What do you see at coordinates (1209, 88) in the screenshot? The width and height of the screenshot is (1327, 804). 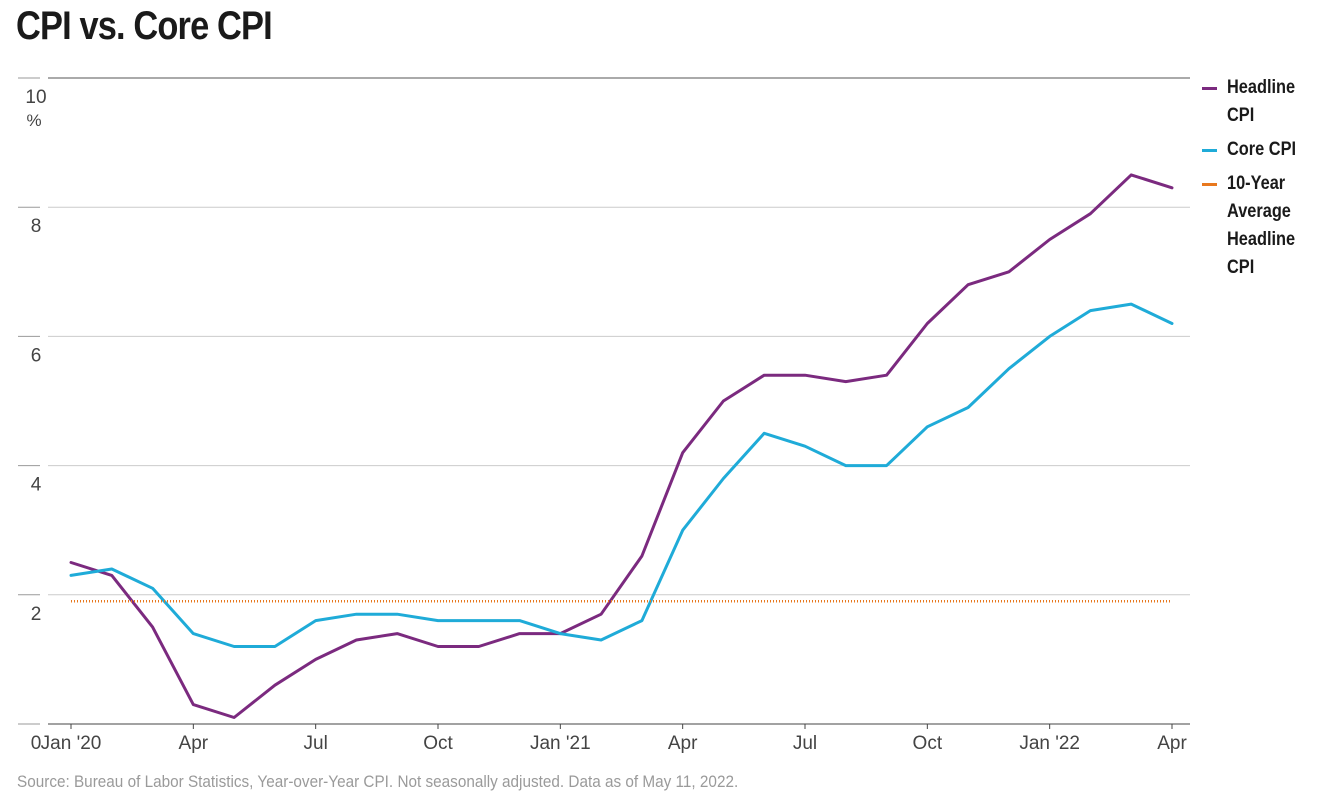 I see `legend-swatch-headline-cpi` at bounding box center [1209, 88].